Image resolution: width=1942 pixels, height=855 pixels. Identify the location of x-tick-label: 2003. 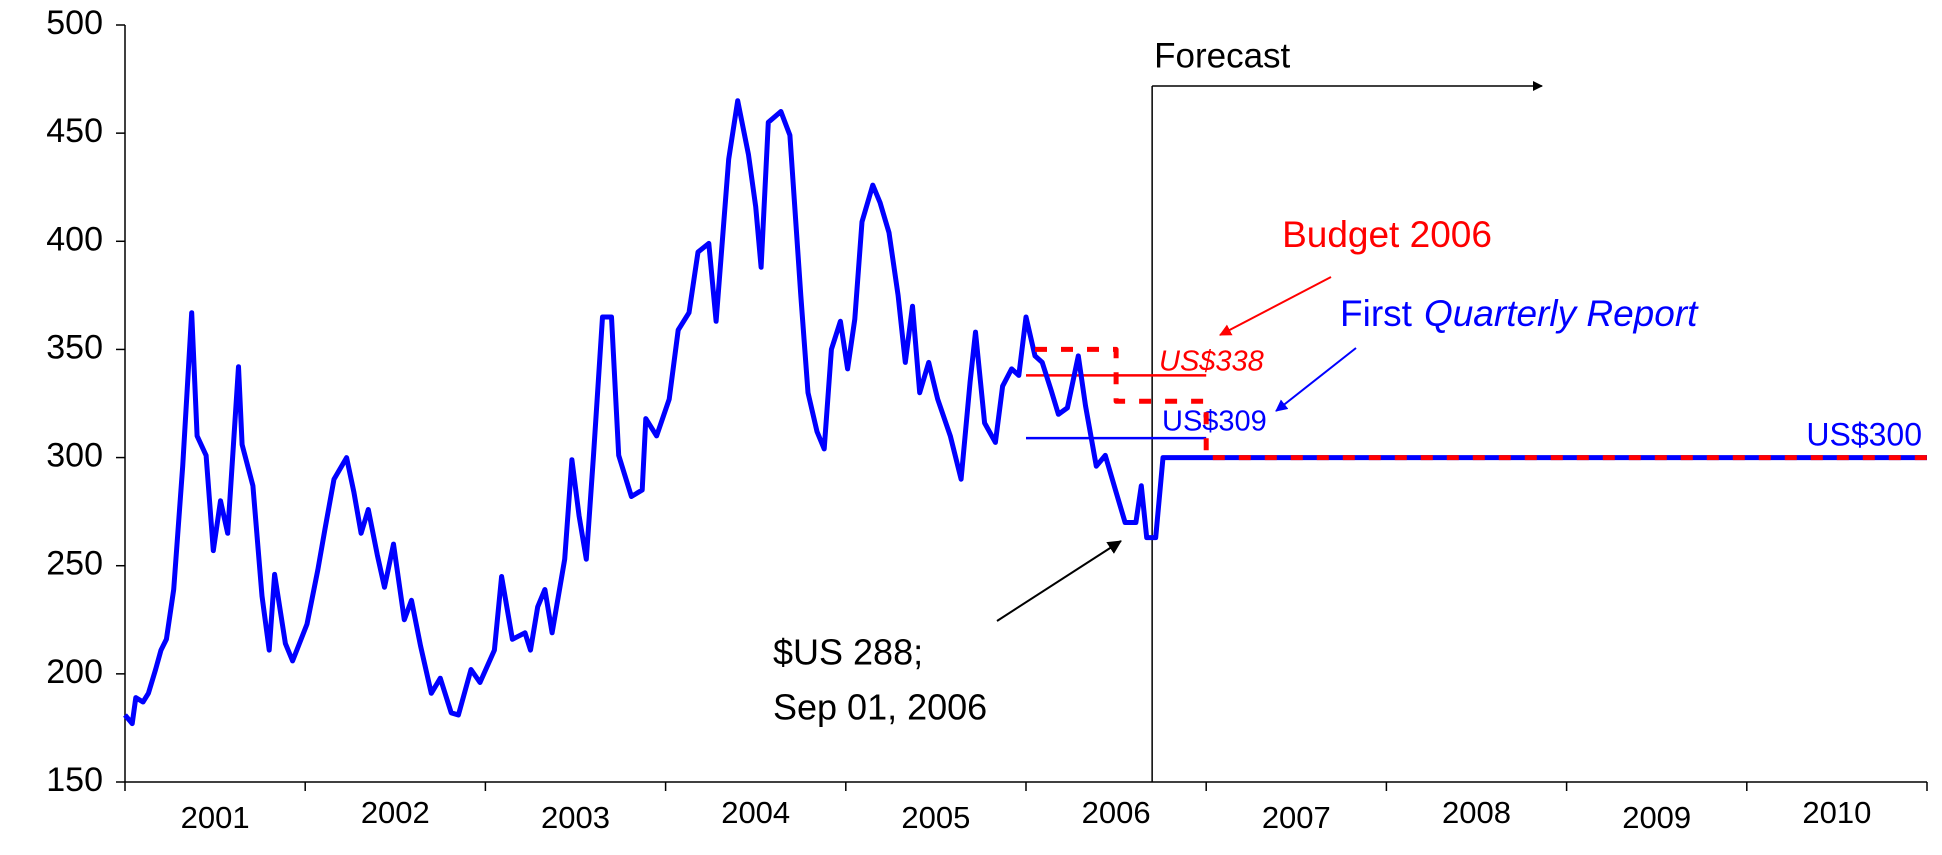
(575, 817).